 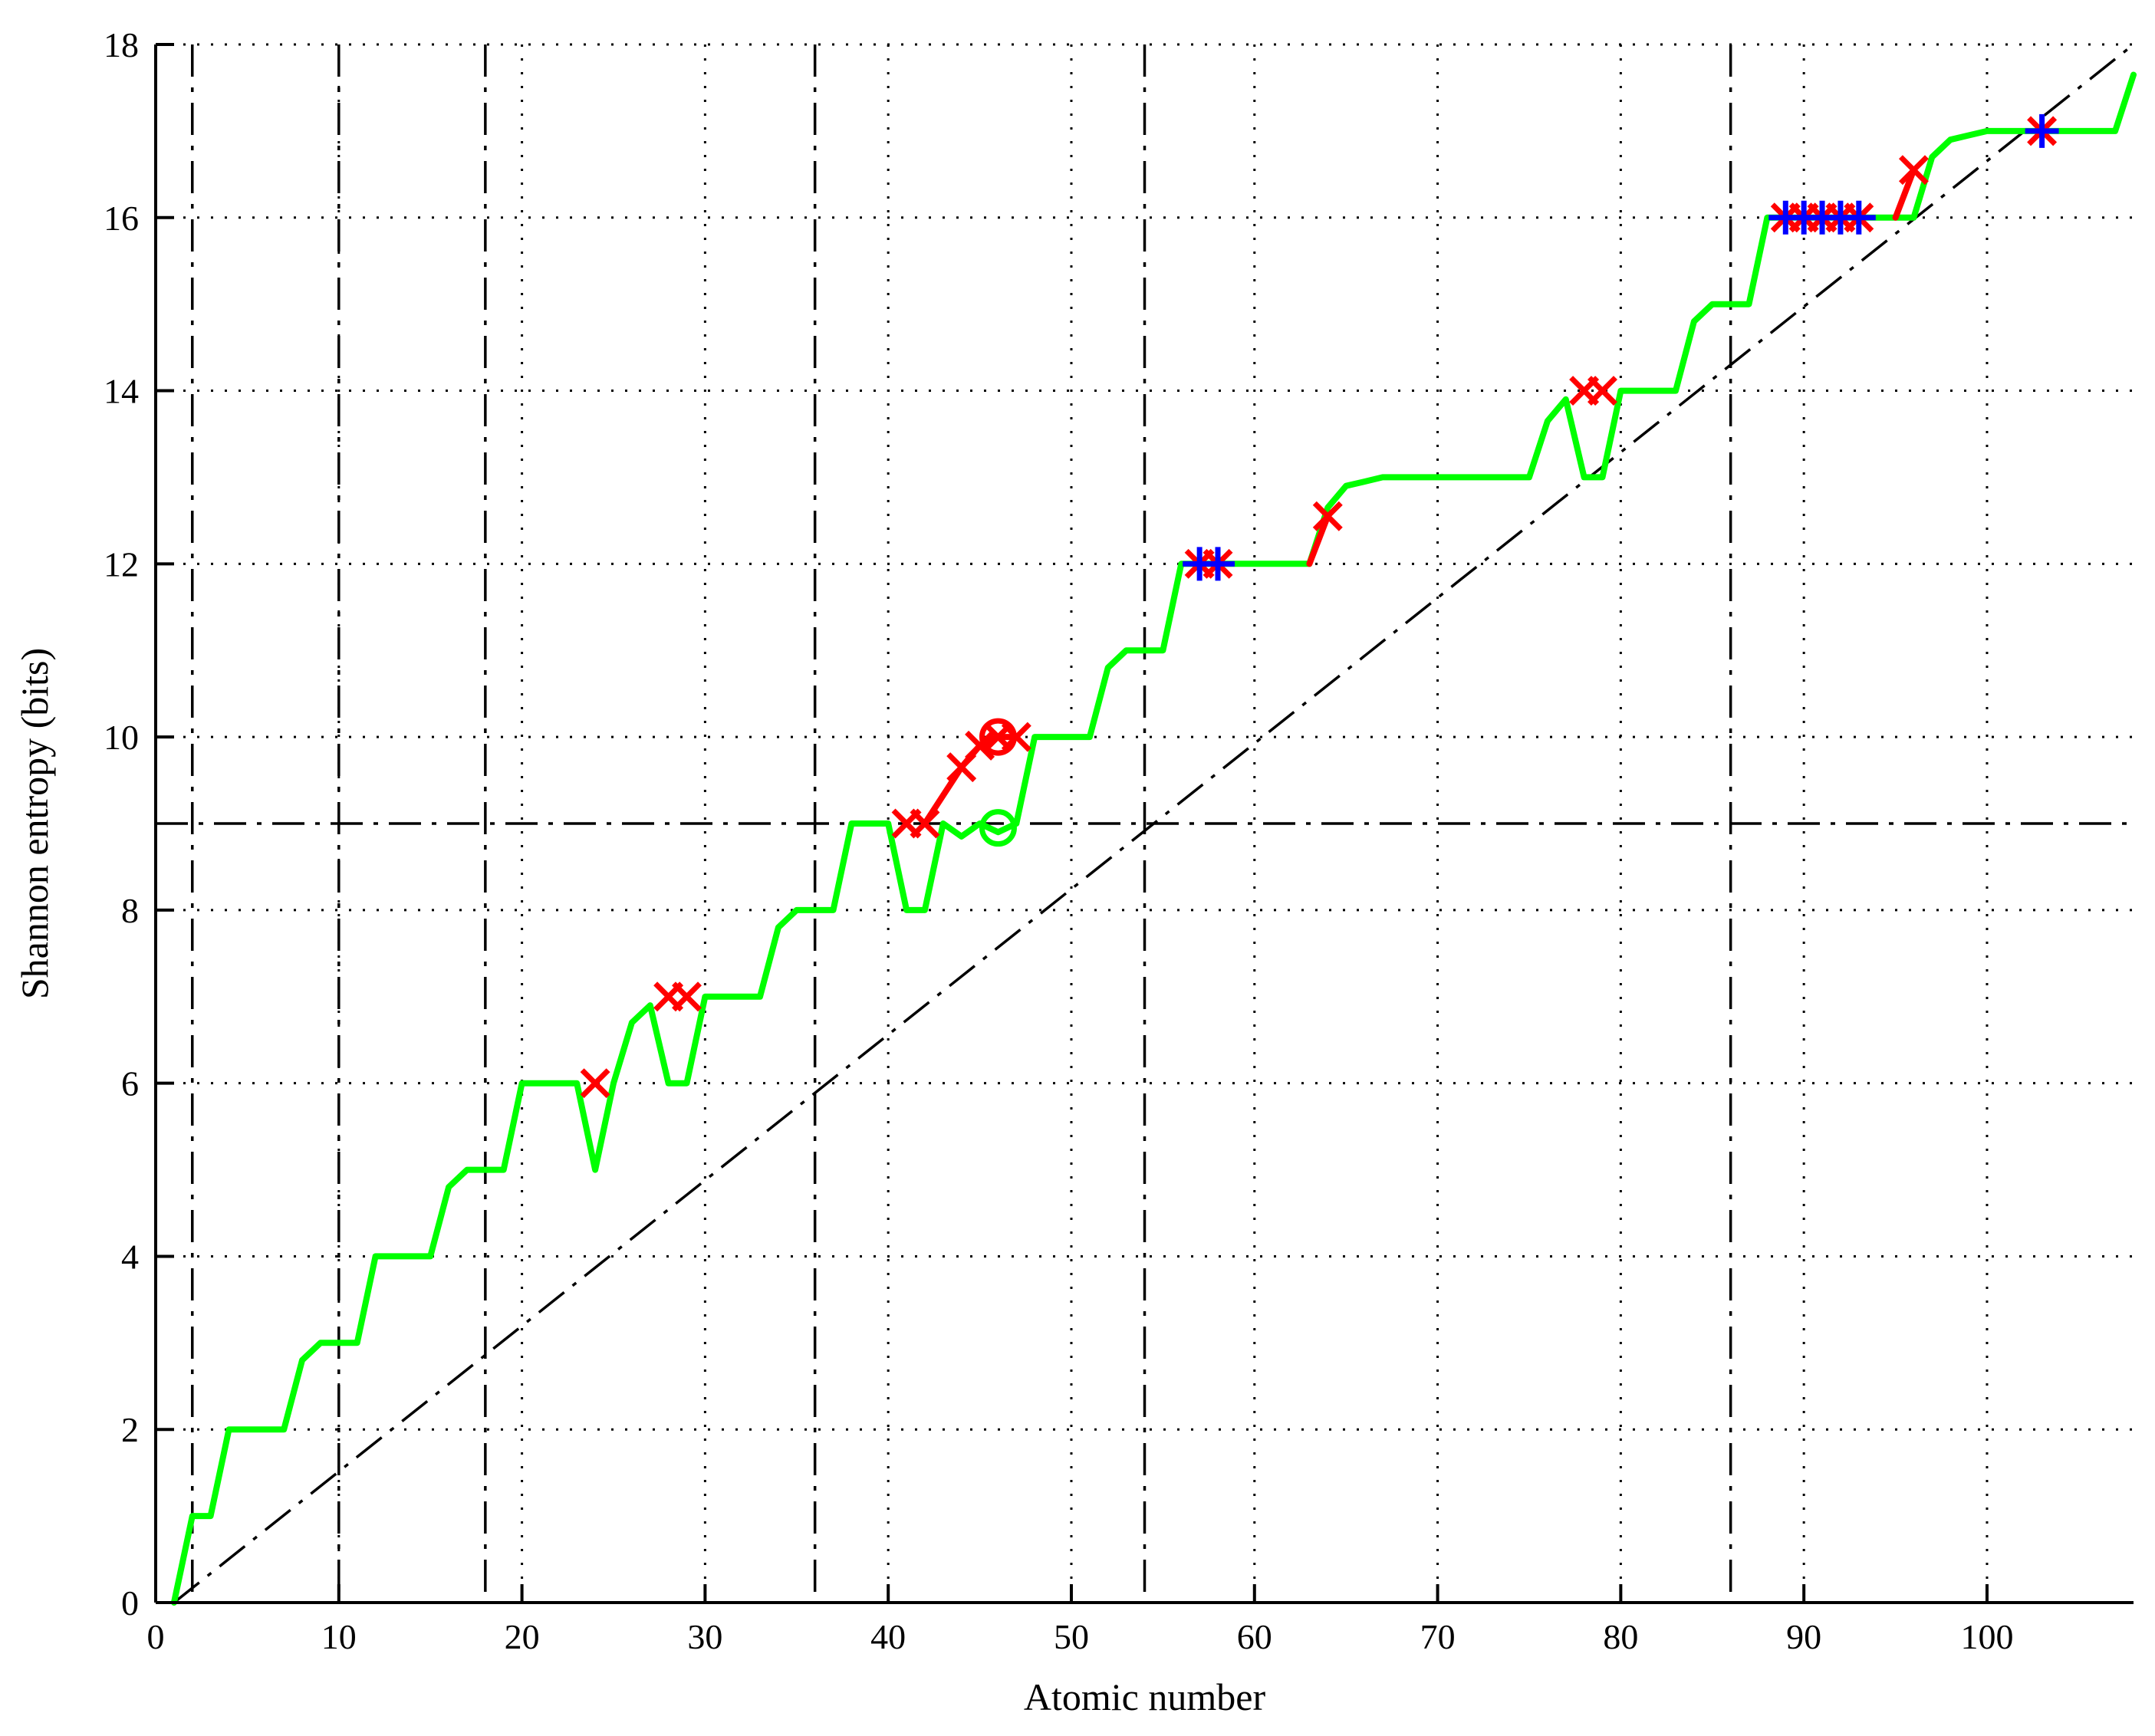 I want to click on y-tick-label: 12, so click(x=122, y=564).